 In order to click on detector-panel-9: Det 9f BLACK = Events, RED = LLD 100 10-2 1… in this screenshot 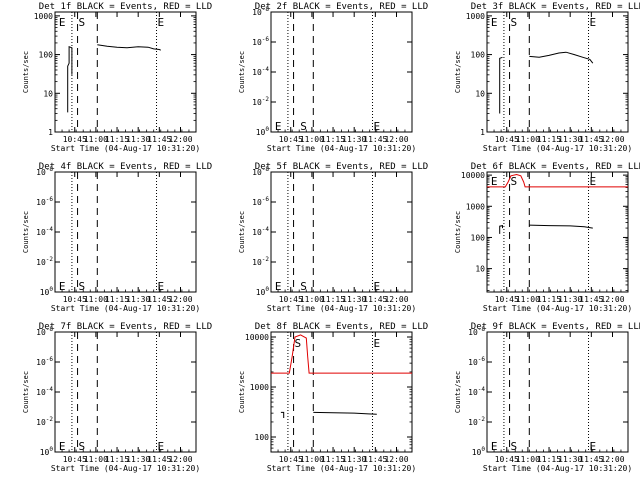, I will do `click(547, 397)`.